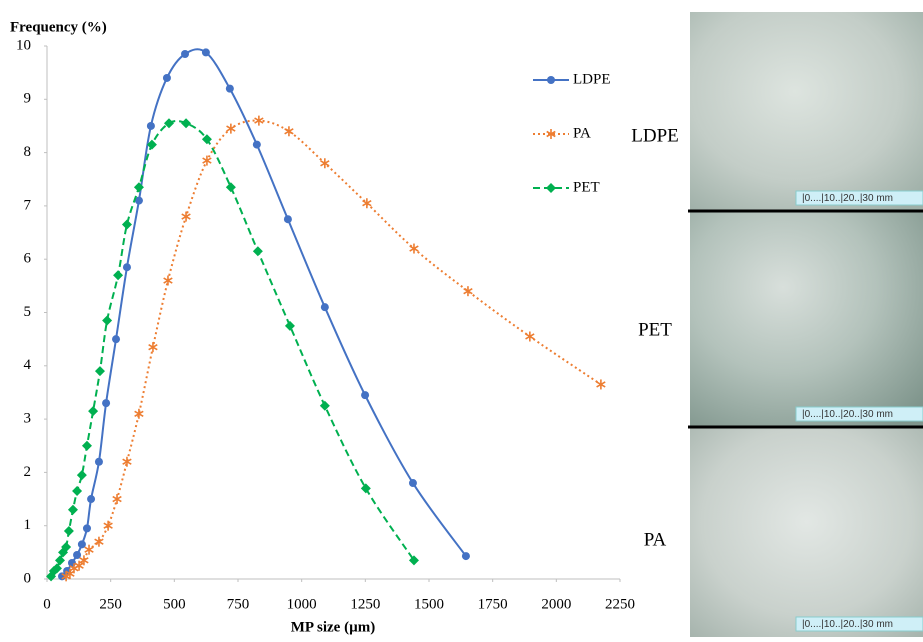 Image resolution: width=923 pixels, height=642 pixels. Describe the element at coordinates (28, 419) in the screenshot. I see `y-tick-label: 3` at that location.